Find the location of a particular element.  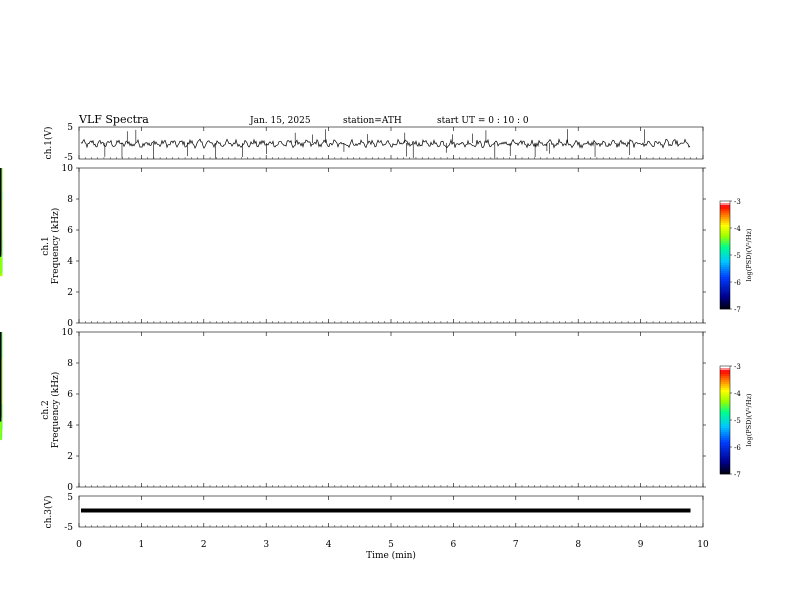

colorbar-label: log(PSD)(V²/Hz) is located at coordinates (749, 254).